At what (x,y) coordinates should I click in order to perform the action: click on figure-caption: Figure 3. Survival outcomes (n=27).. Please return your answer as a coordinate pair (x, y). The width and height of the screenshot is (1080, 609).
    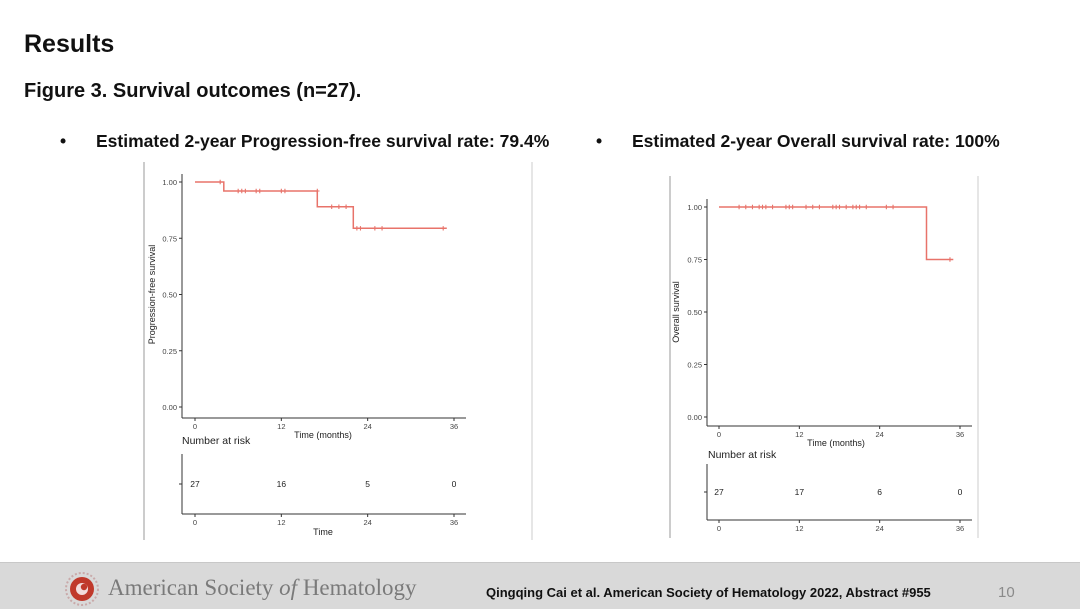
    Looking at the image, I should click on (193, 91).